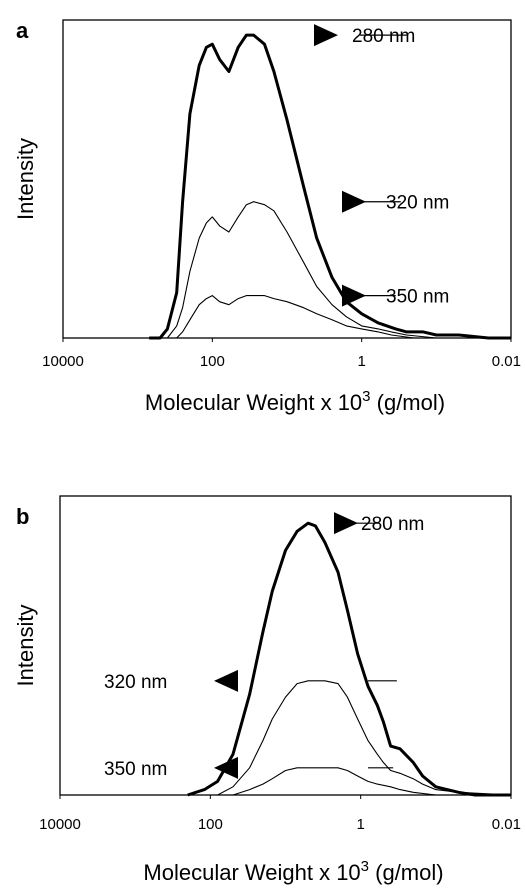  What do you see at coordinates (22, 30) in the screenshot?
I see `panel-letter: a` at bounding box center [22, 30].